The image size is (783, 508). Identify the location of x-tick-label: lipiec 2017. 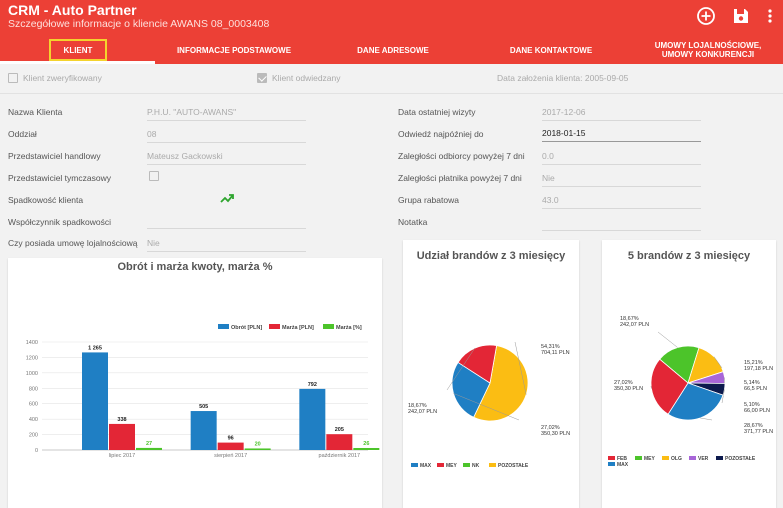
(122, 456).